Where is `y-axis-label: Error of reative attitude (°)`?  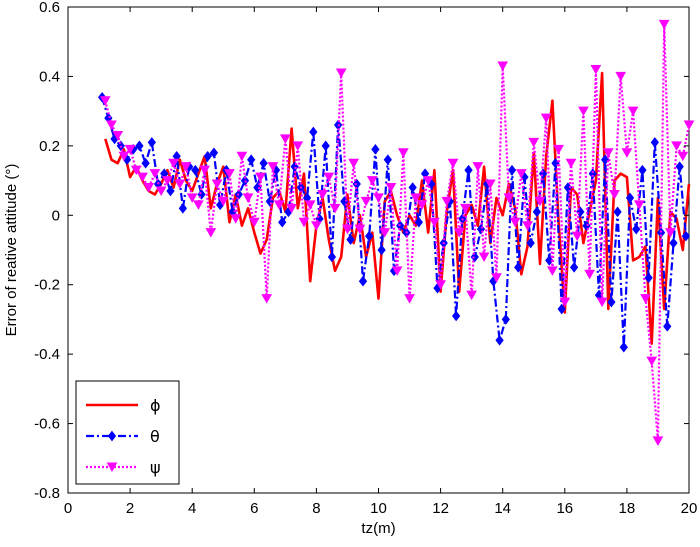
y-axis-label: Error of reative attitude (°) is located at coordinates (11, 250).